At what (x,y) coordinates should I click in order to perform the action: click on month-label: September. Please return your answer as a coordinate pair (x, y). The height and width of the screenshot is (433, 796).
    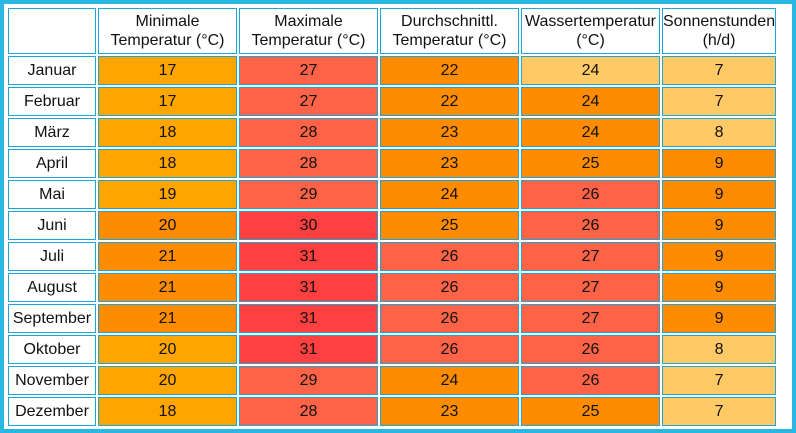
    Looking at the image, I should click on (52, 318).